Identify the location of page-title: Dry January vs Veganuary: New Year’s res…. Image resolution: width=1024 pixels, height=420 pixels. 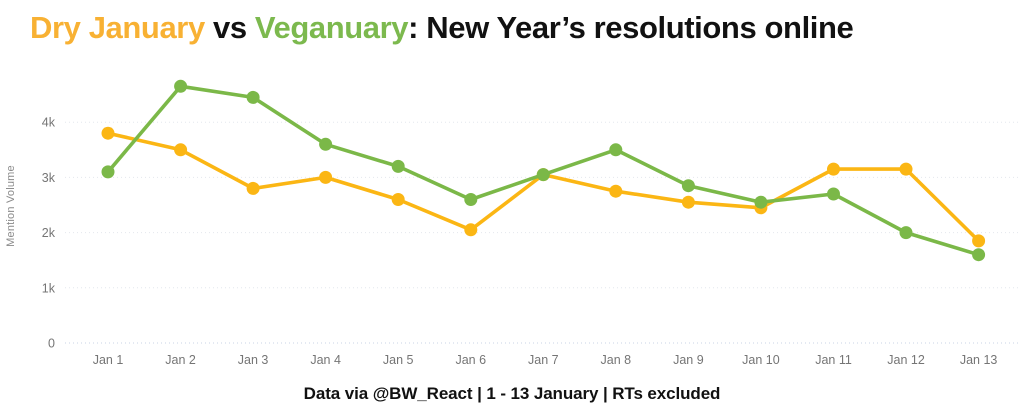
(442, 28).